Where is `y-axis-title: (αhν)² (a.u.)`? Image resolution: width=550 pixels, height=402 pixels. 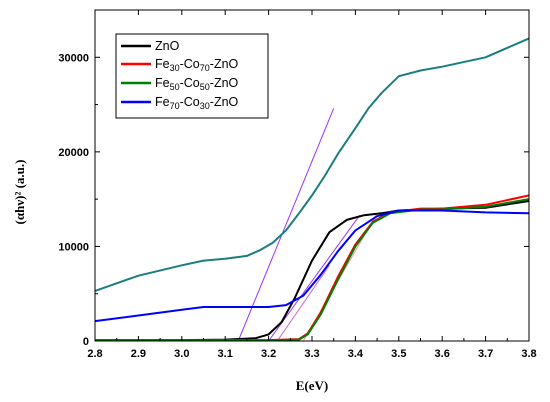
y-axis-title: (αhν)² (a.u.) is located at coordinates (19, 192).